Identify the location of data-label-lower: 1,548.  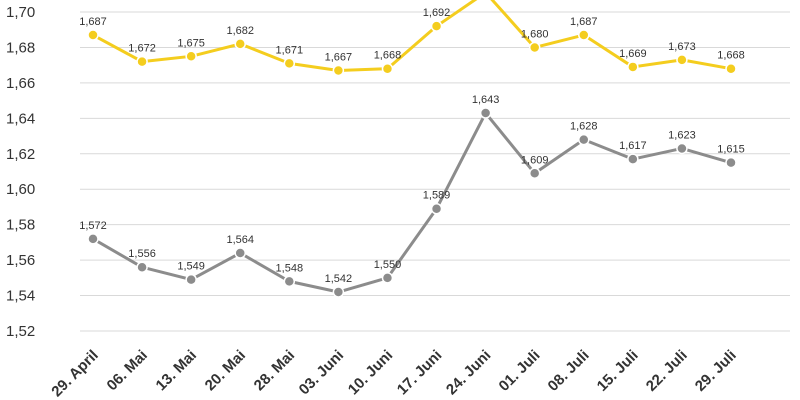
(290, 268).